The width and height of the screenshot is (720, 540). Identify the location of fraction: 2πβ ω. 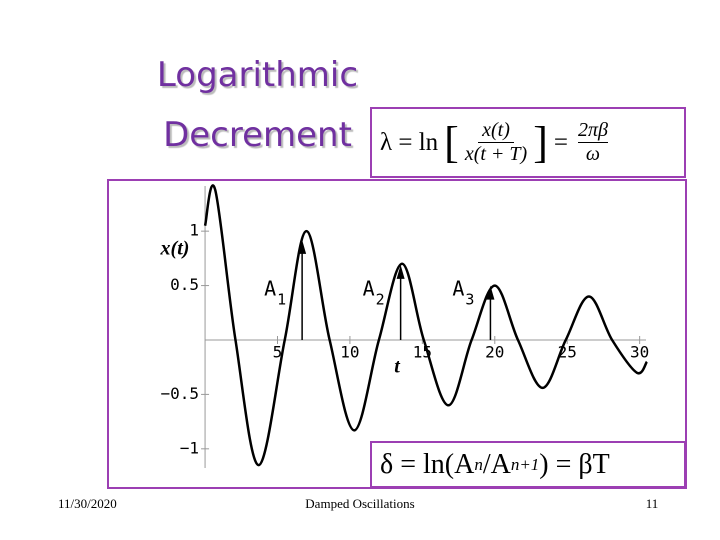
(593, 142).